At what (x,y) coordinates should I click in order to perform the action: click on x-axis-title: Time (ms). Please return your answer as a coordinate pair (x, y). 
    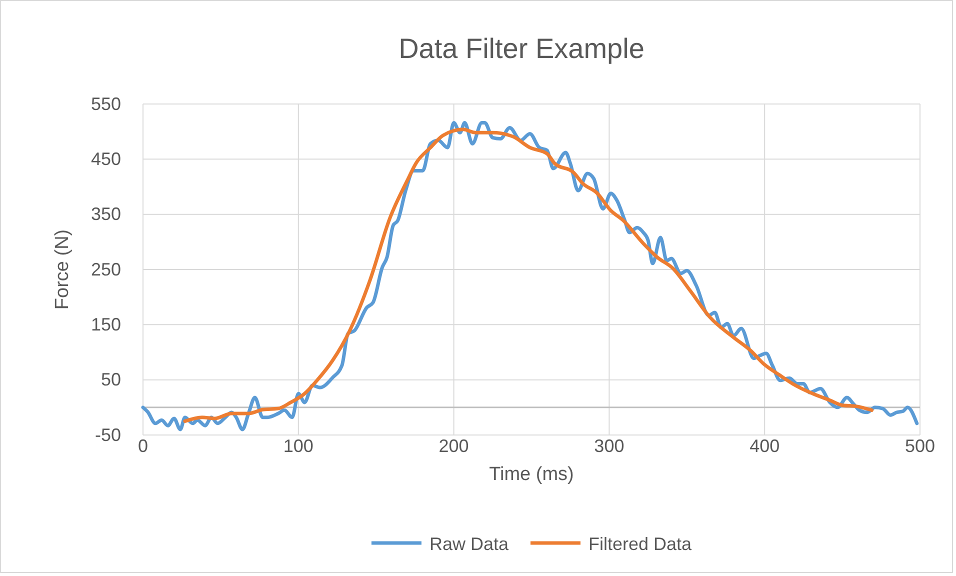
    Looking at the image, I should click on (531, 474).